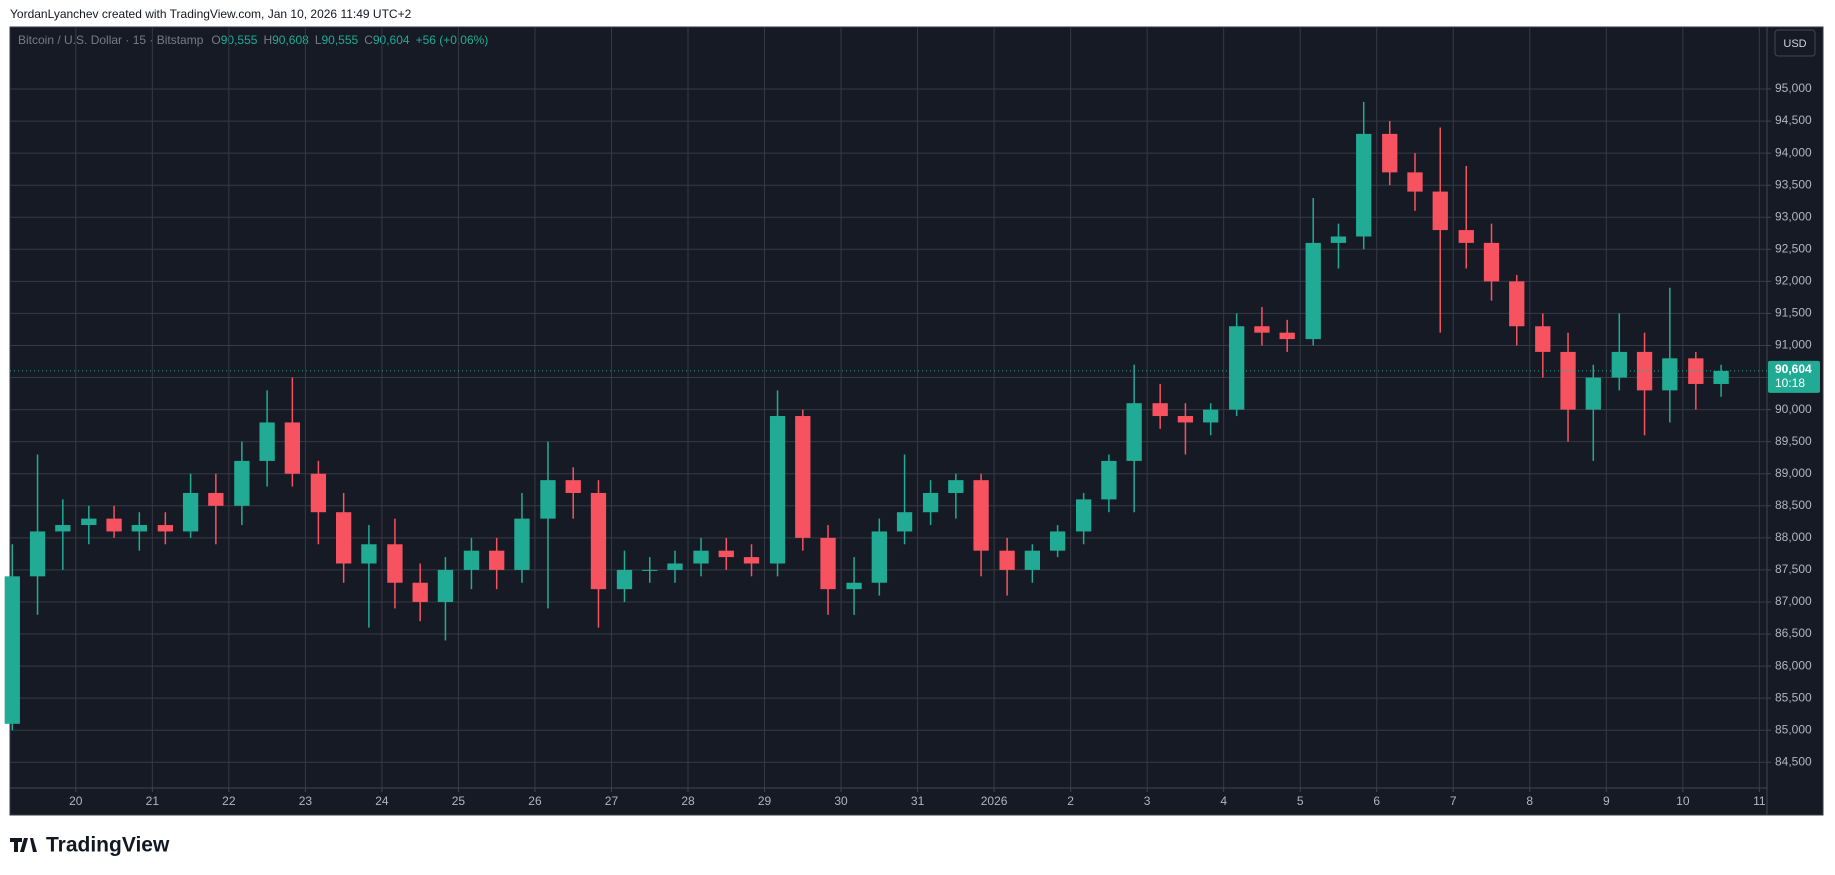 Image resolution: width=1835 pixels, height=875 pixels. I want to click on x-tick-label: 11, so click(1759, 801).